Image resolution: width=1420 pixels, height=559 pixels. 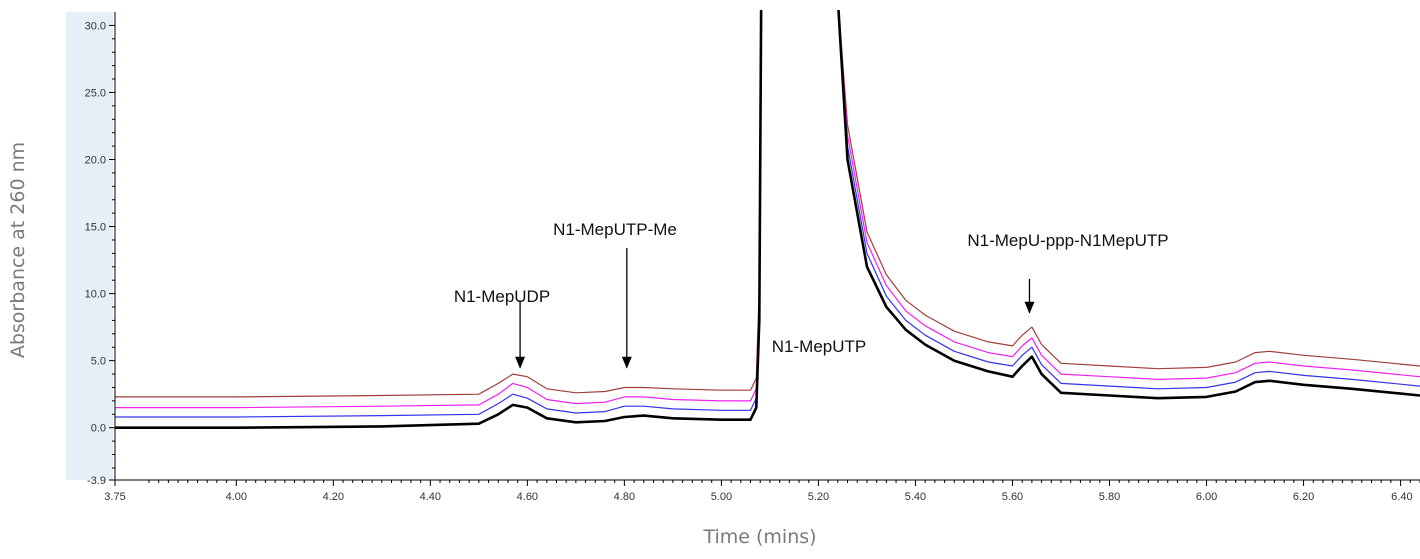 I want to click on y-tick-label: -3.9, so click(x=96, y=481).